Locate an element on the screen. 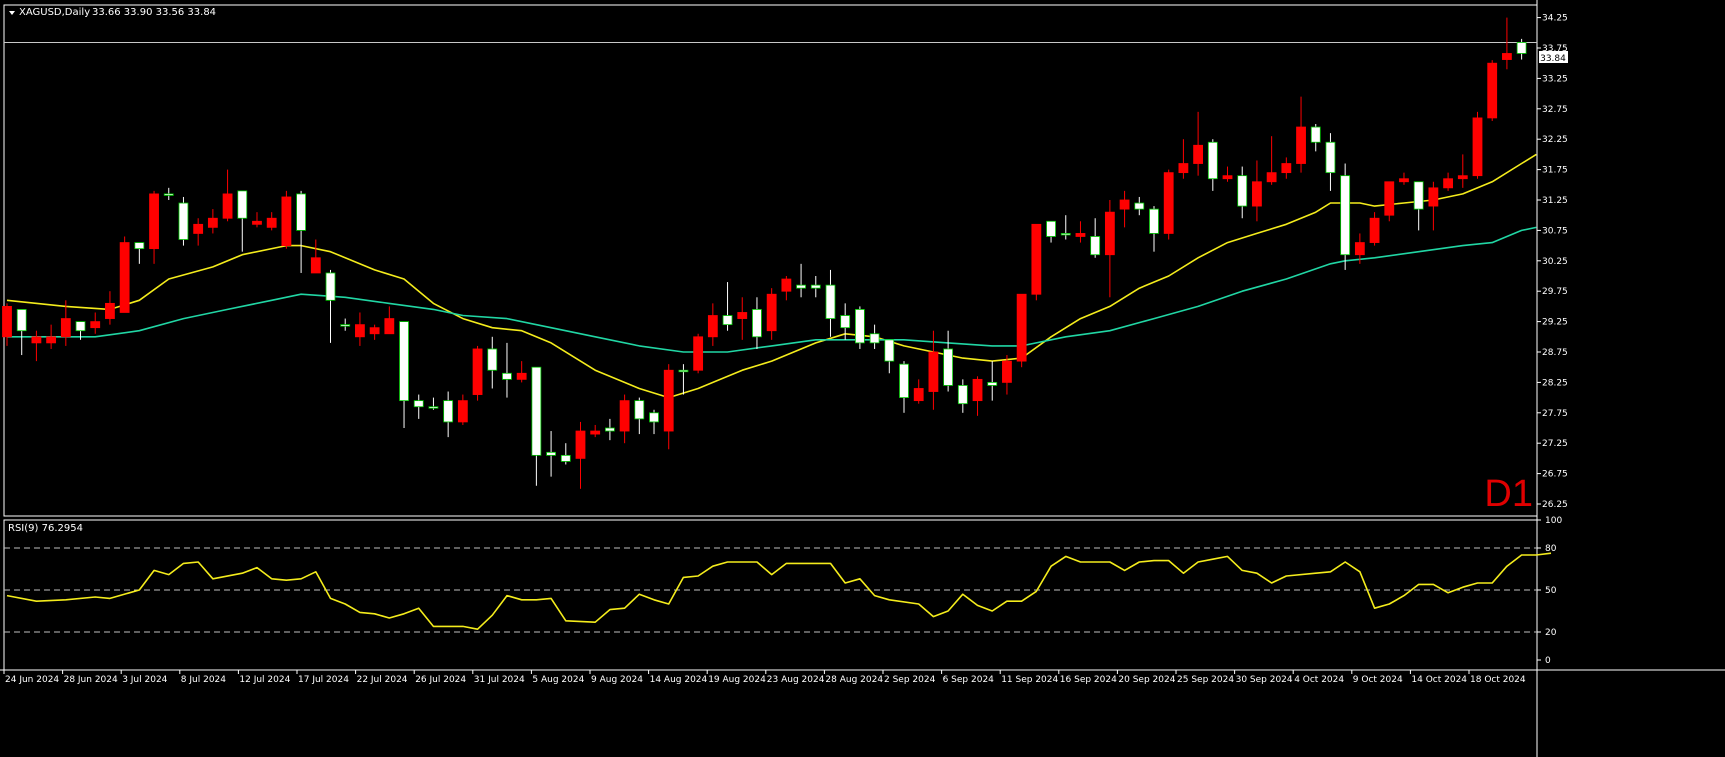 This screenshot has height=757, width=1725. time-tick-label: 20 Sep 2024 is located at coordinates (1146, 680).